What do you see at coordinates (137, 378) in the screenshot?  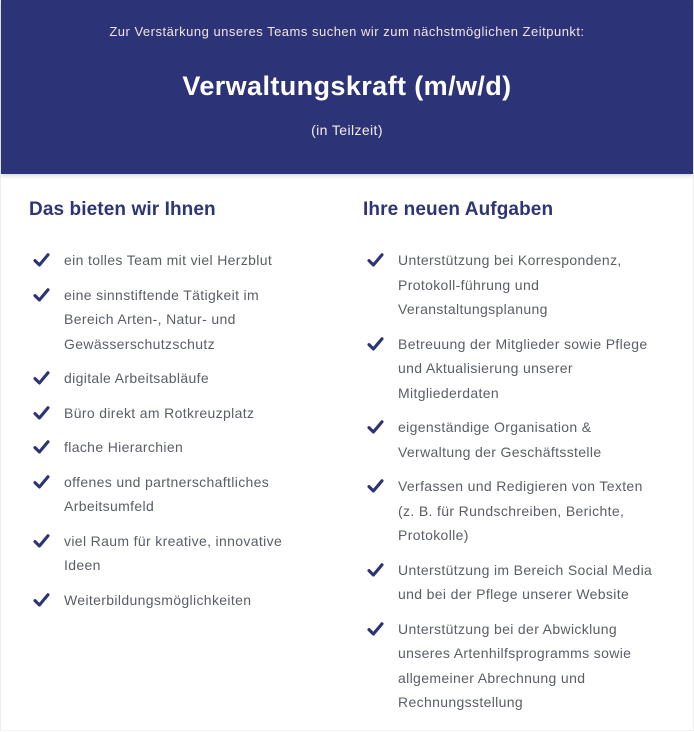 I see `list-item-text: digitale Arbeitsabläufe` at bounding box center [137, 378].